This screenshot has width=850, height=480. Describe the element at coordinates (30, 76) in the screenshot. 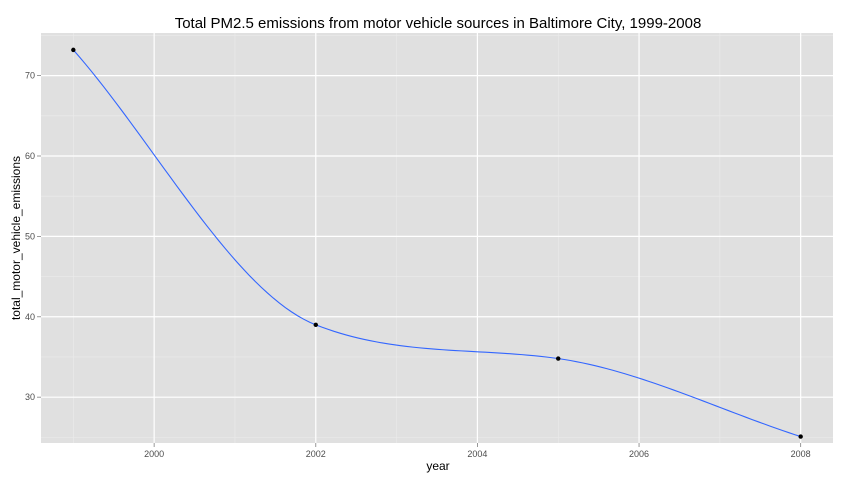

I see `y-tick-label: 70` at that location.